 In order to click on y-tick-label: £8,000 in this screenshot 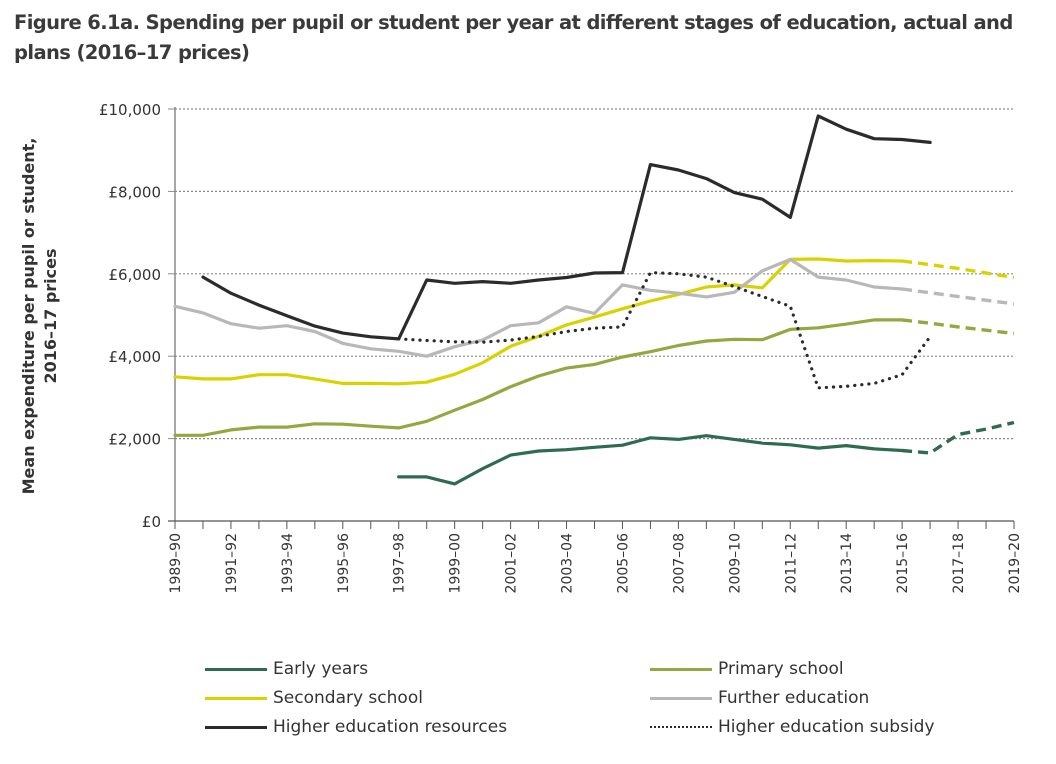, I will do `click(135, 192)`.